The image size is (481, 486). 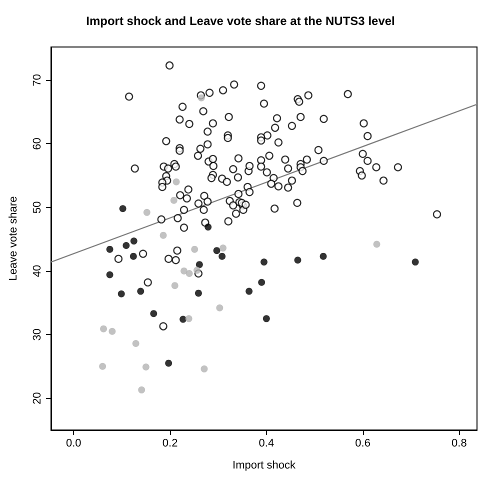 What do you see at coordinates (38, 80) in the screenshot?
I see `y-tick-label: 70` at bounding box center [38, 80].